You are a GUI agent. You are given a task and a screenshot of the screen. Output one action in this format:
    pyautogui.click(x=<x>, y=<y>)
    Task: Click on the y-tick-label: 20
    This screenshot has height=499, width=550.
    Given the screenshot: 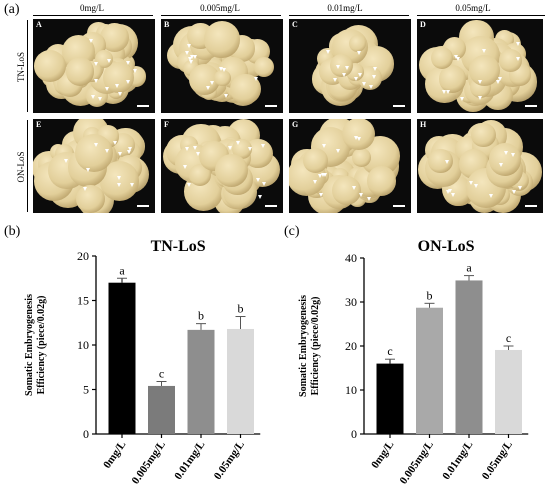 What is the action you would take?
    pyautogui.click(x=351, y=346)
    